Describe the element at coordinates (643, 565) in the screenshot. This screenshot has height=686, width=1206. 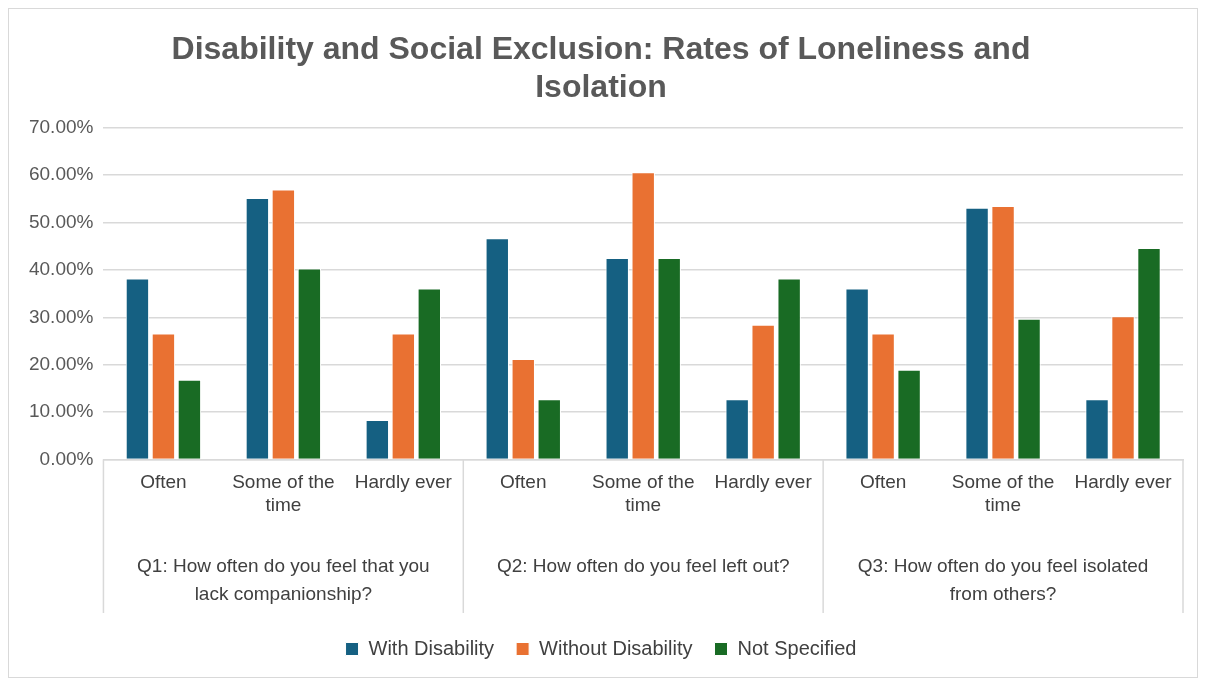
I see `text: Q2: How often do you feel left out?` at that location.